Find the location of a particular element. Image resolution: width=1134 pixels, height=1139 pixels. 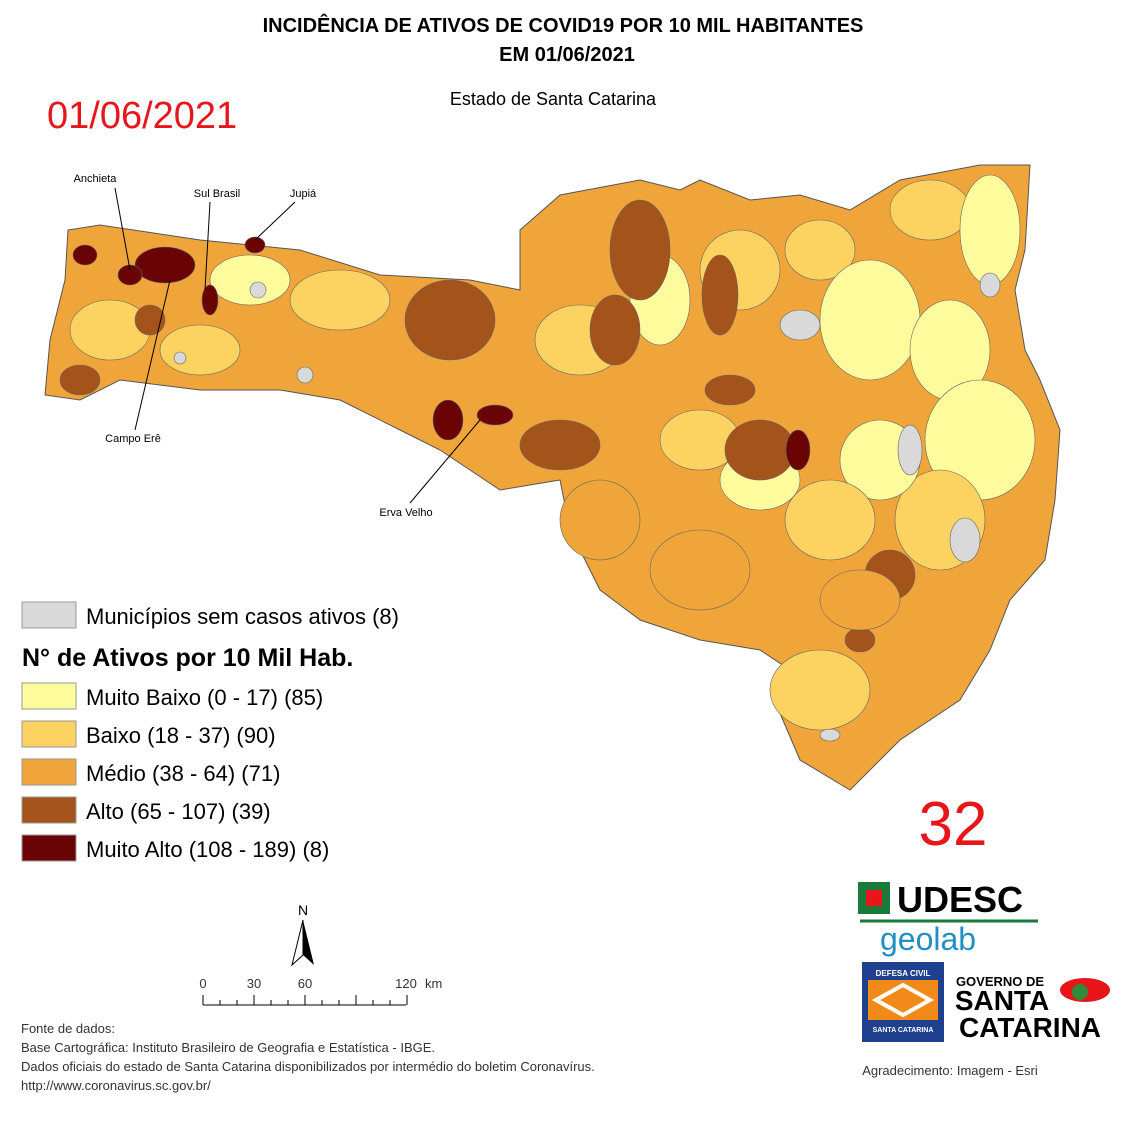

logo-text: CATARINA is located at coordinates (1030, 1027).